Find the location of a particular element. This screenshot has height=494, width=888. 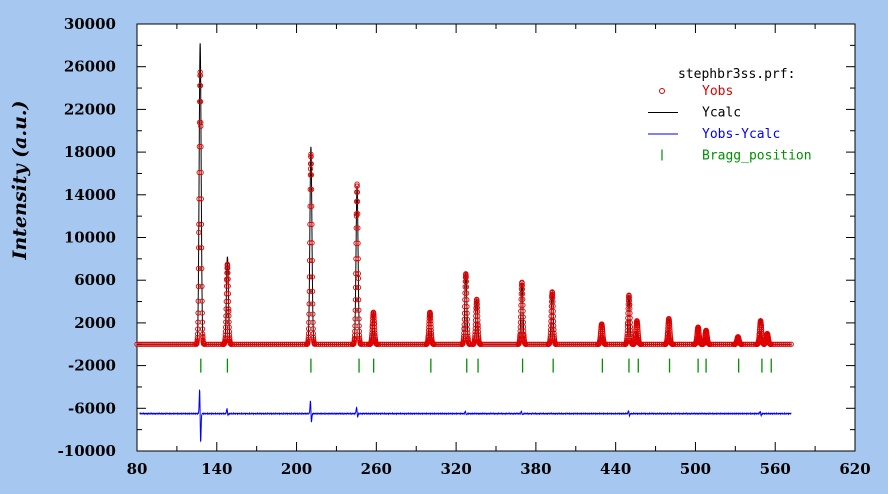

y-tick-label: -6000 is located at coordinates (92, 408).